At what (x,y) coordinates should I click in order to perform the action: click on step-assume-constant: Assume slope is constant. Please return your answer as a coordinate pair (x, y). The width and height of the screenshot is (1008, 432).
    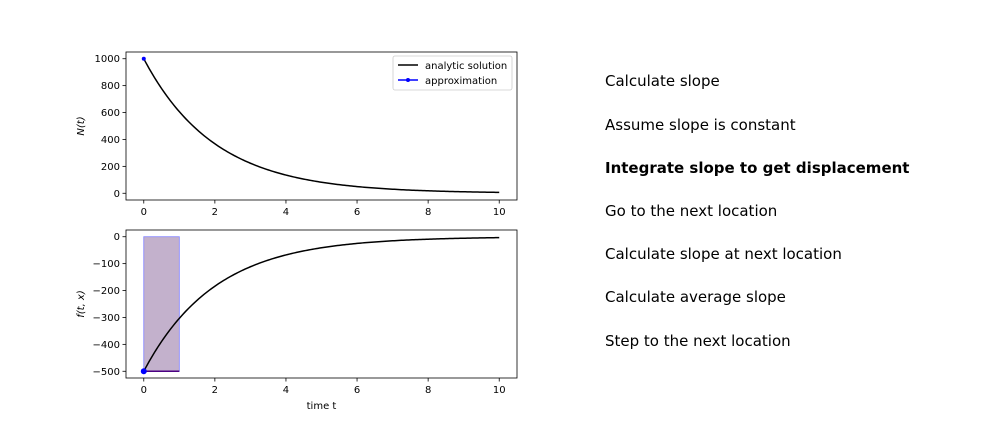
    Looking at the image, I should click on (700, 125).